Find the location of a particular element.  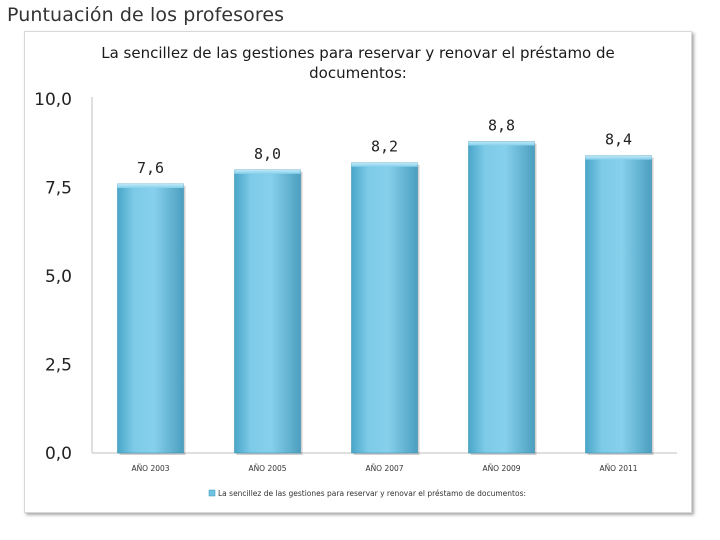

chart-title-line: documentos: is located at coordinates (358, 73).